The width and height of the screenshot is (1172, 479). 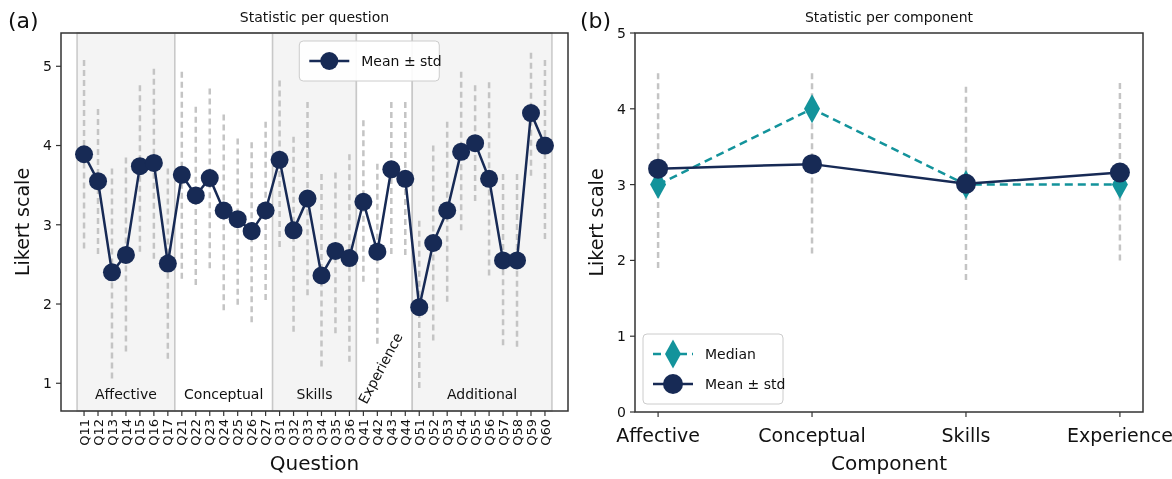 I want to click on text: (a), so click(x=23, y=20).